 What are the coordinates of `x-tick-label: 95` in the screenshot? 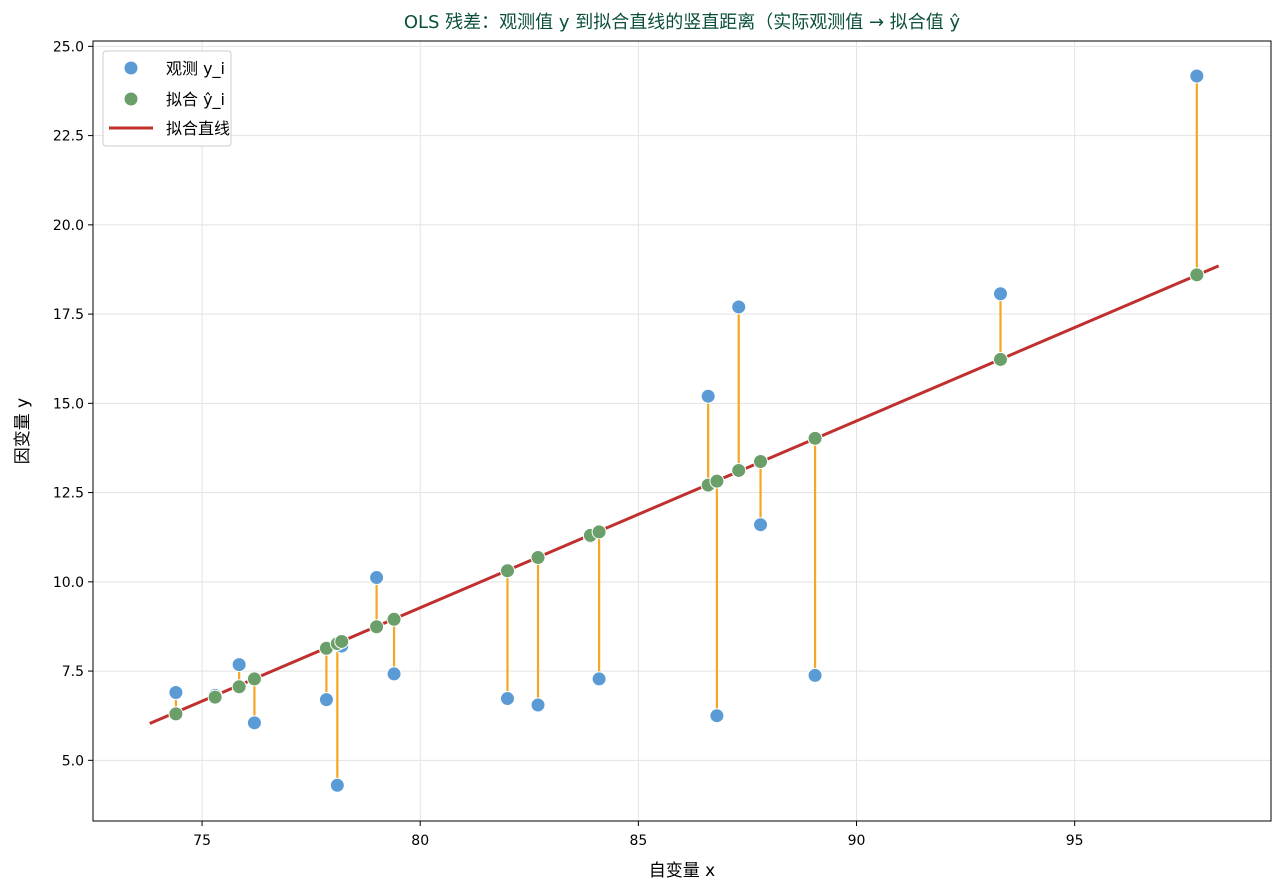 It's located at (1075, 841).